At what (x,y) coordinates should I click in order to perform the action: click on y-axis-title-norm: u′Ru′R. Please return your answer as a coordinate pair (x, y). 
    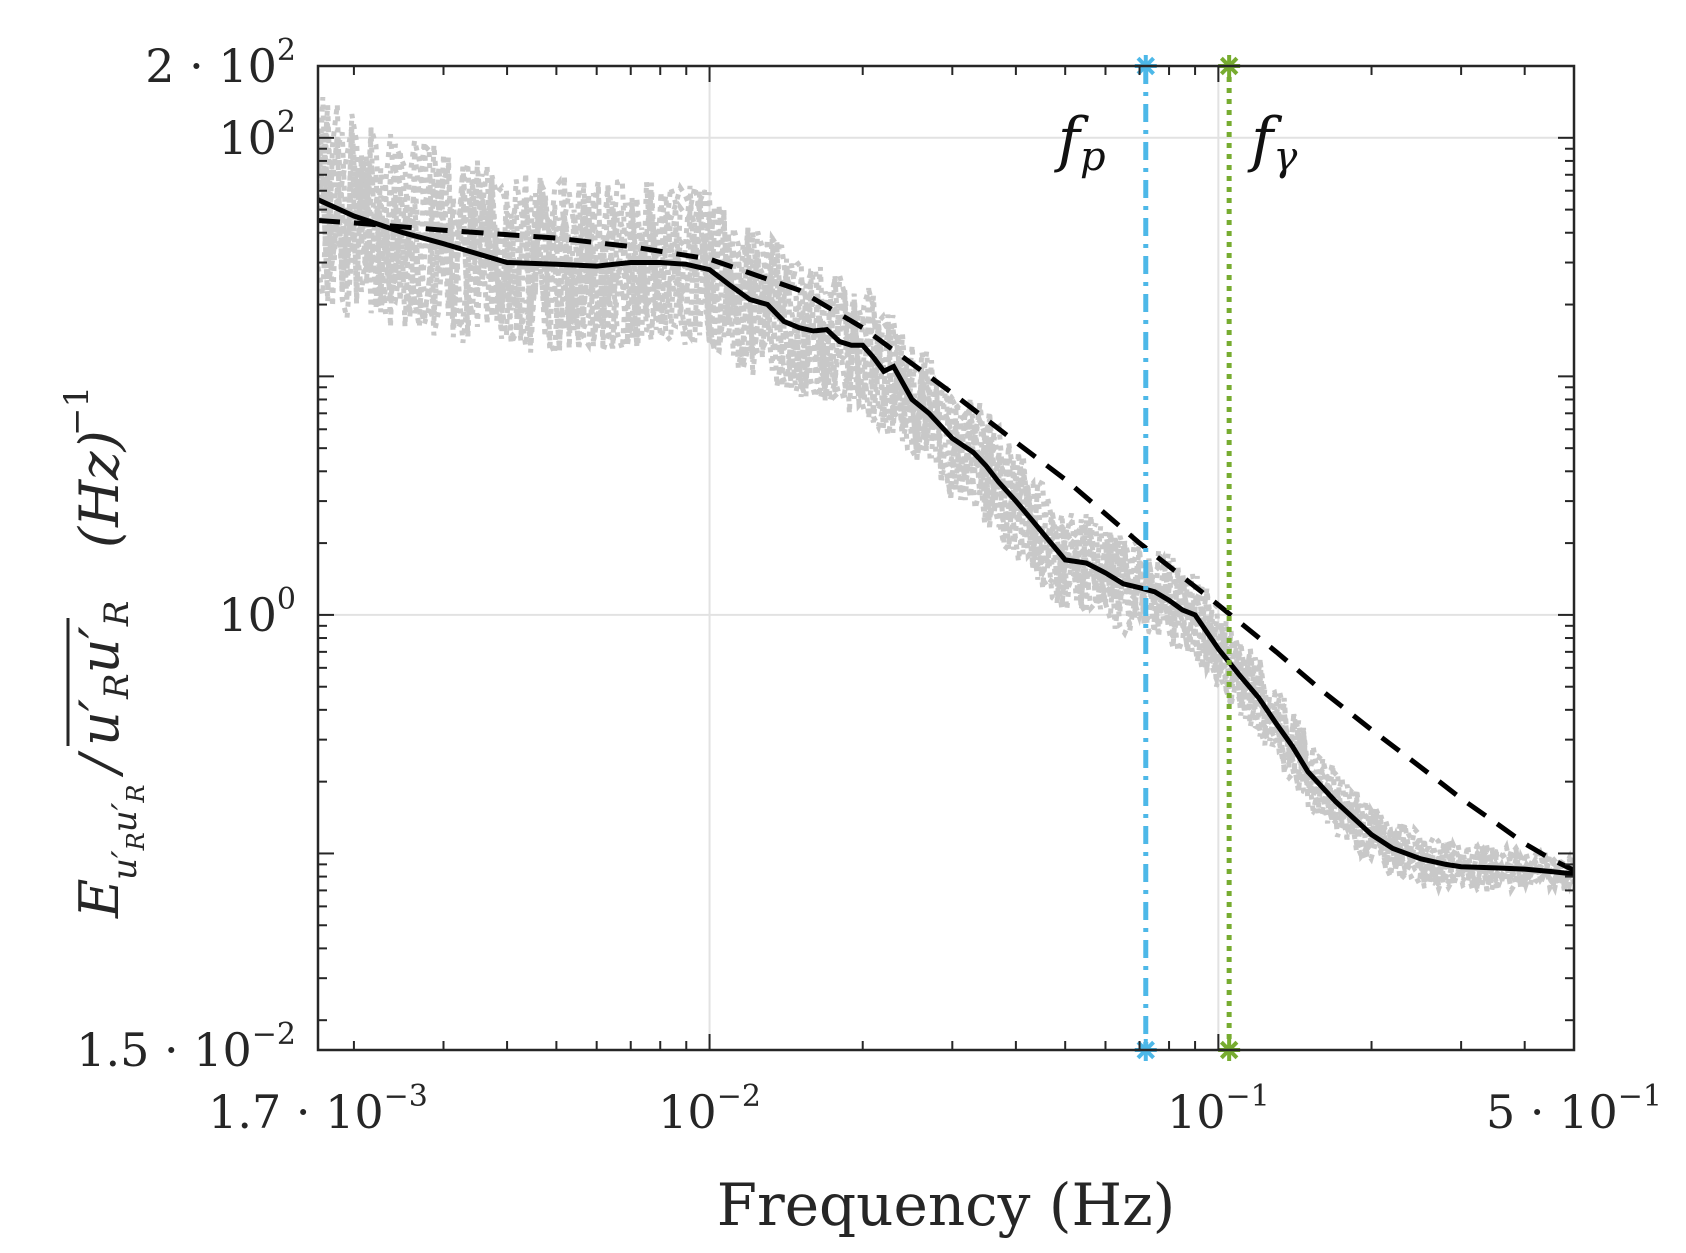
    Looking at the image, I should click on (102, 673).